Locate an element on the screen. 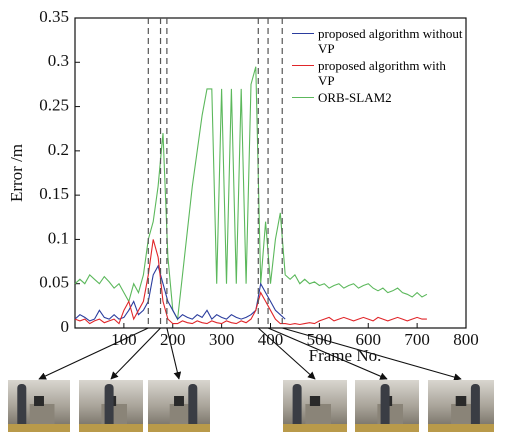 This screenshot has width=507, height=434. y-tick-label: 0.25 is located at coordinates (54, 104).